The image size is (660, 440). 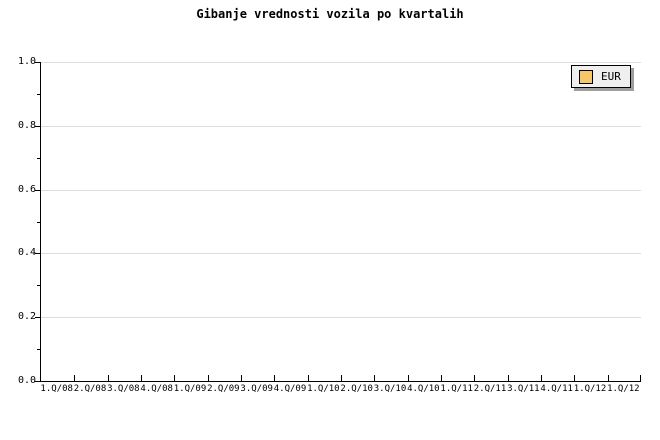 What do you see at coordinates (26, 252) in the screenshot?
I see `y-axis-tick-label: 0.4` at bounding box center [26, 252].